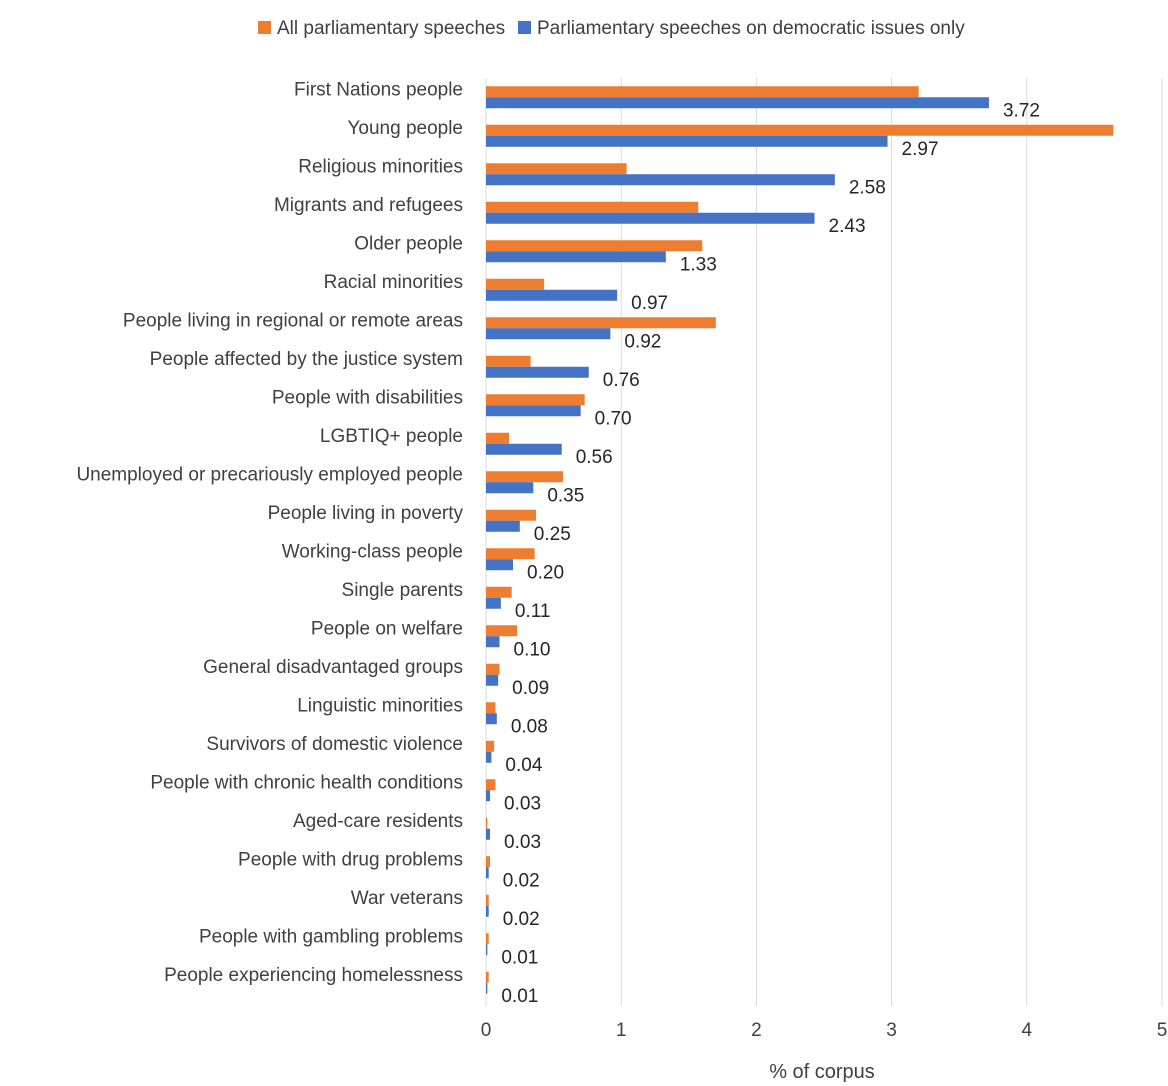  What do you see at coordinates (529, 726) in the screenshot?
I see `data-label: 0.08` at bounding box center [529, 726].